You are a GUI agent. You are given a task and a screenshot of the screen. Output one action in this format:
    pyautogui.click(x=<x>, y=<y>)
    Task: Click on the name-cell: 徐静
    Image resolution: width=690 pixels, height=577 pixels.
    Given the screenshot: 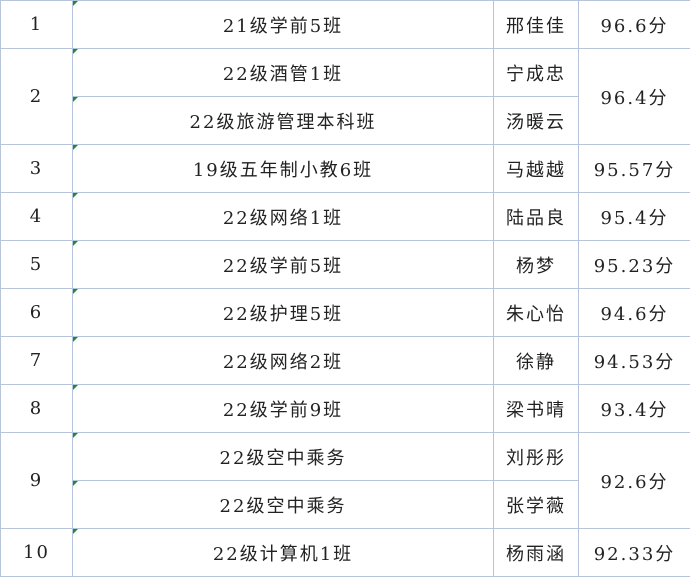 What is the action you would take?
    pyautogui.click(x=536, y=360)
    